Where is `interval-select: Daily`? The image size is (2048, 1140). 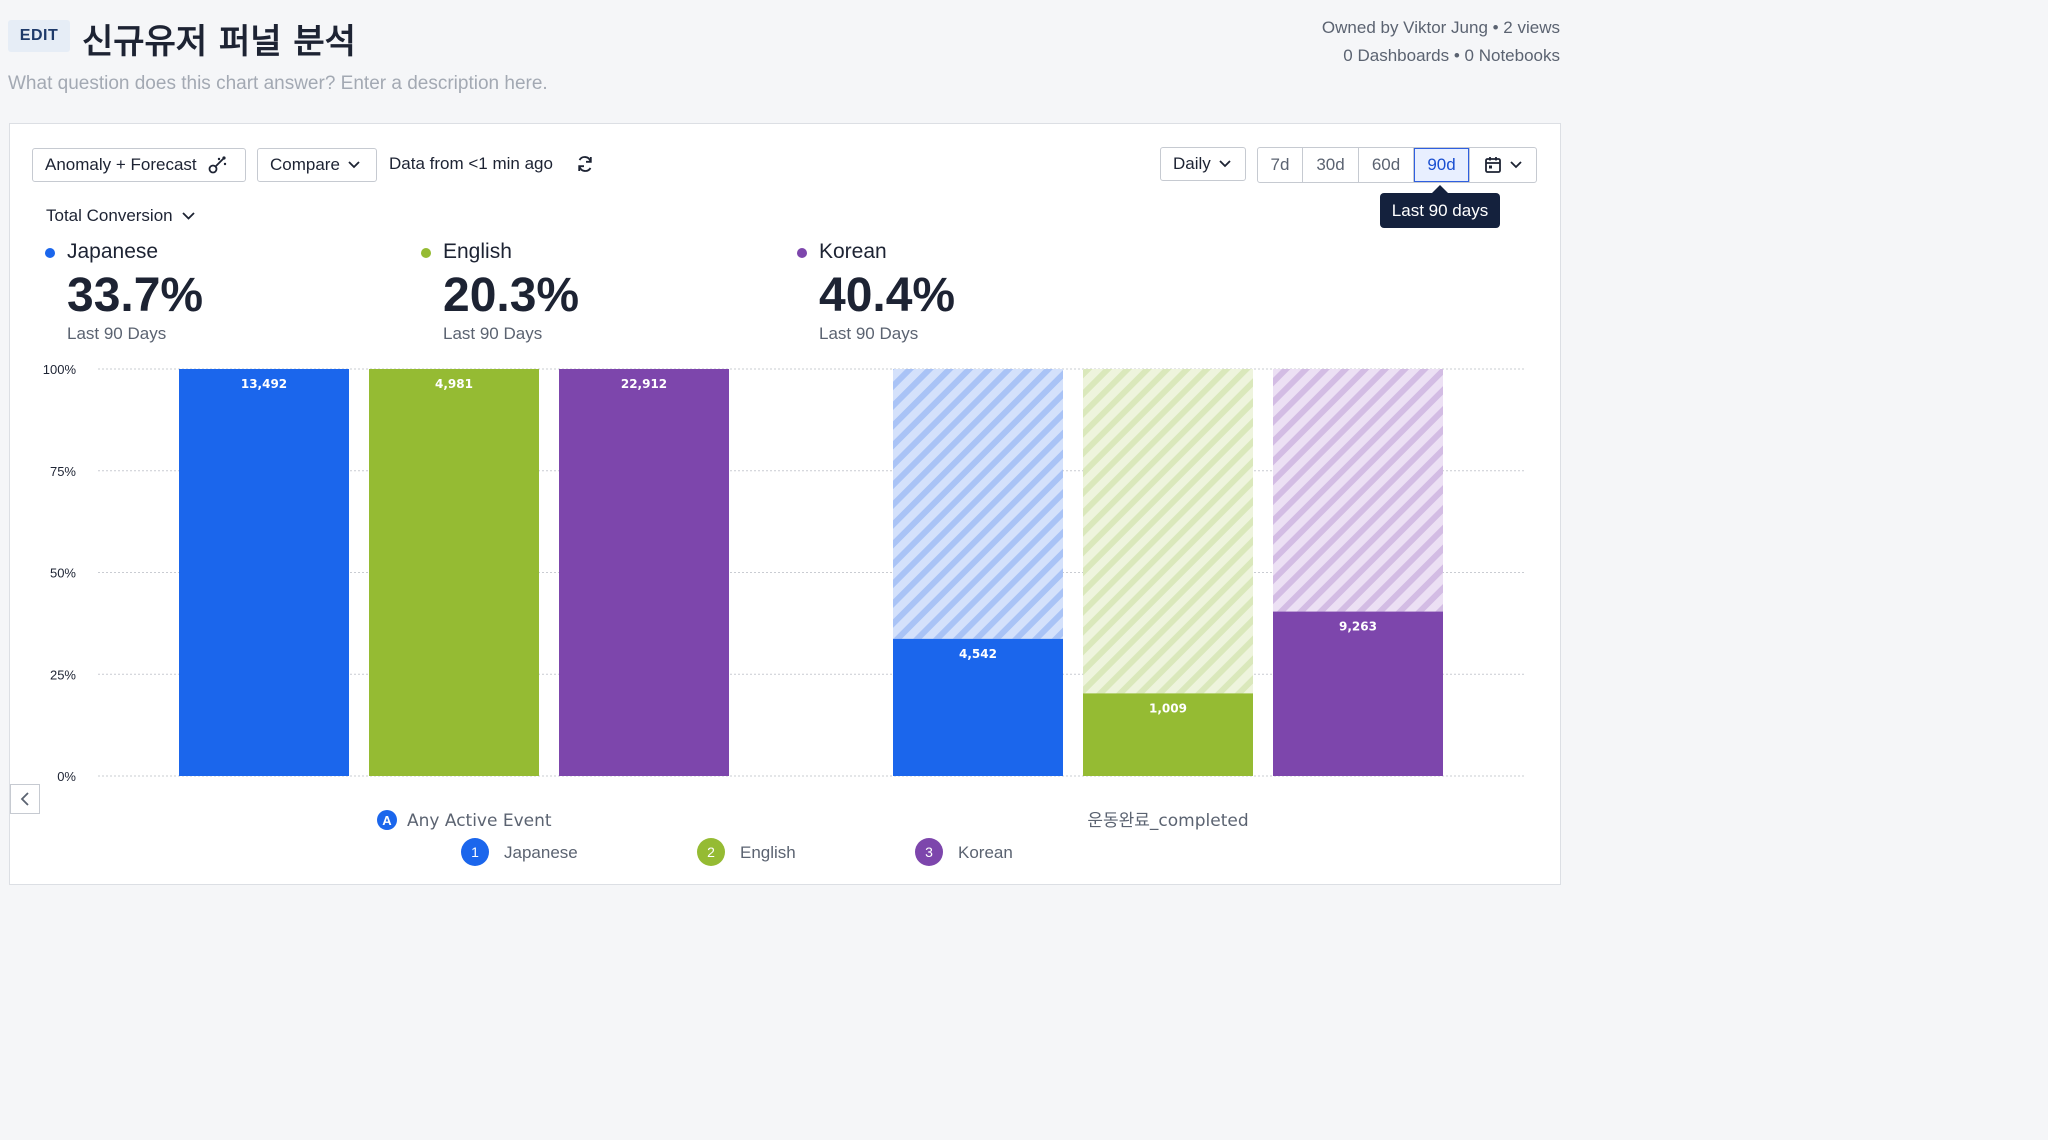 interval-select: Daily is located at coordinates (1203, 164).